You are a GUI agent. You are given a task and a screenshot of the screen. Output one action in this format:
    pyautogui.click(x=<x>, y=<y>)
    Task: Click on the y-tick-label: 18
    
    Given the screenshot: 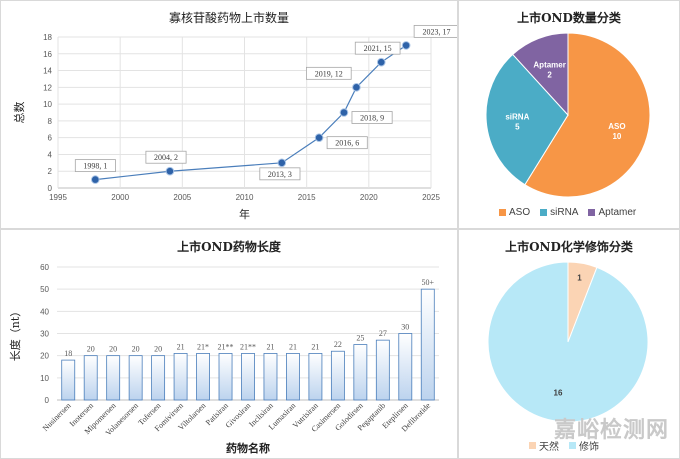 What is the action you would take?
    pyautogui.click(x=47, y=37)
    